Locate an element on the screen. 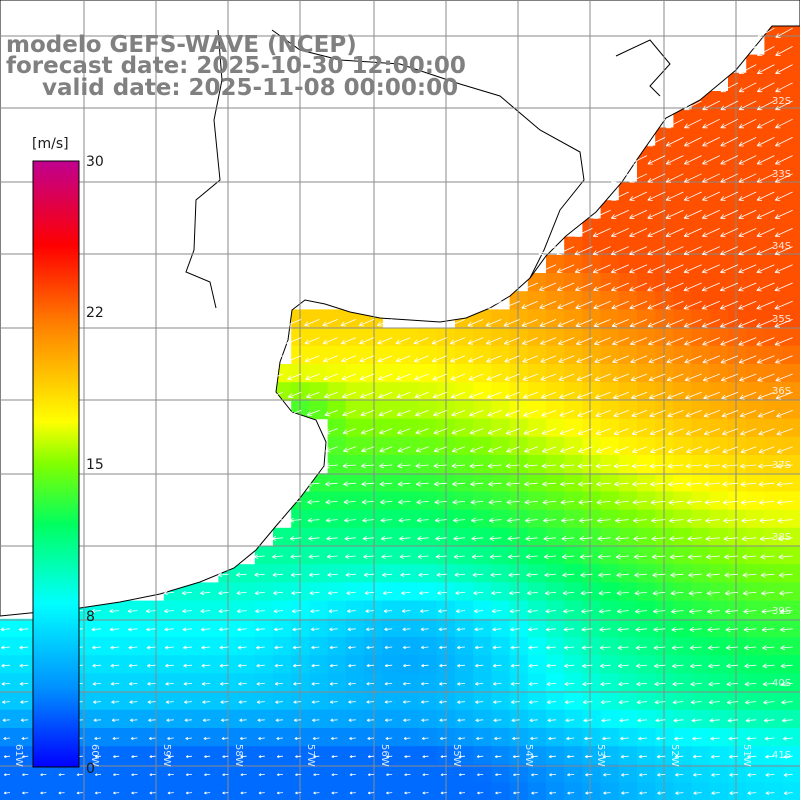 This screenshot has height=800, width=800. latitude-label: 32S is located at coordinates (781, 101).